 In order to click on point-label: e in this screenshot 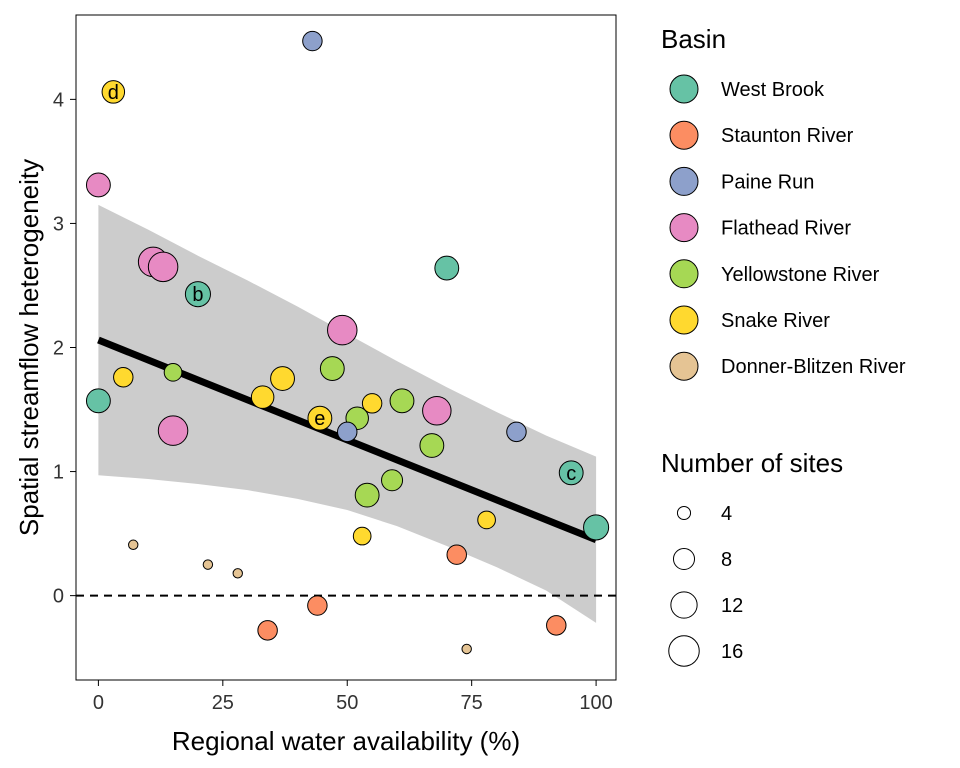, I will do `click(319, 419)`.